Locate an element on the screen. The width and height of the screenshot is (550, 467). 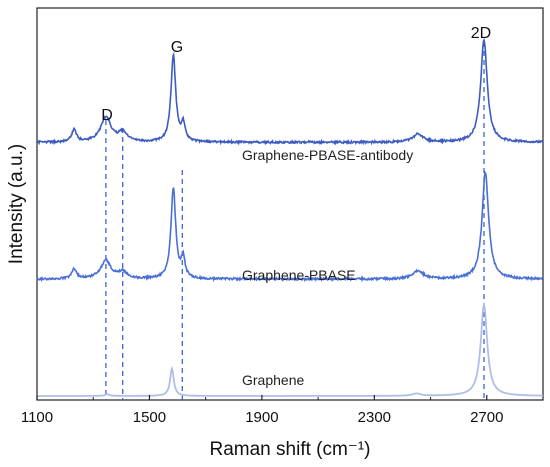
x-tick-label: 1500 is located at coordinates (149, 417).